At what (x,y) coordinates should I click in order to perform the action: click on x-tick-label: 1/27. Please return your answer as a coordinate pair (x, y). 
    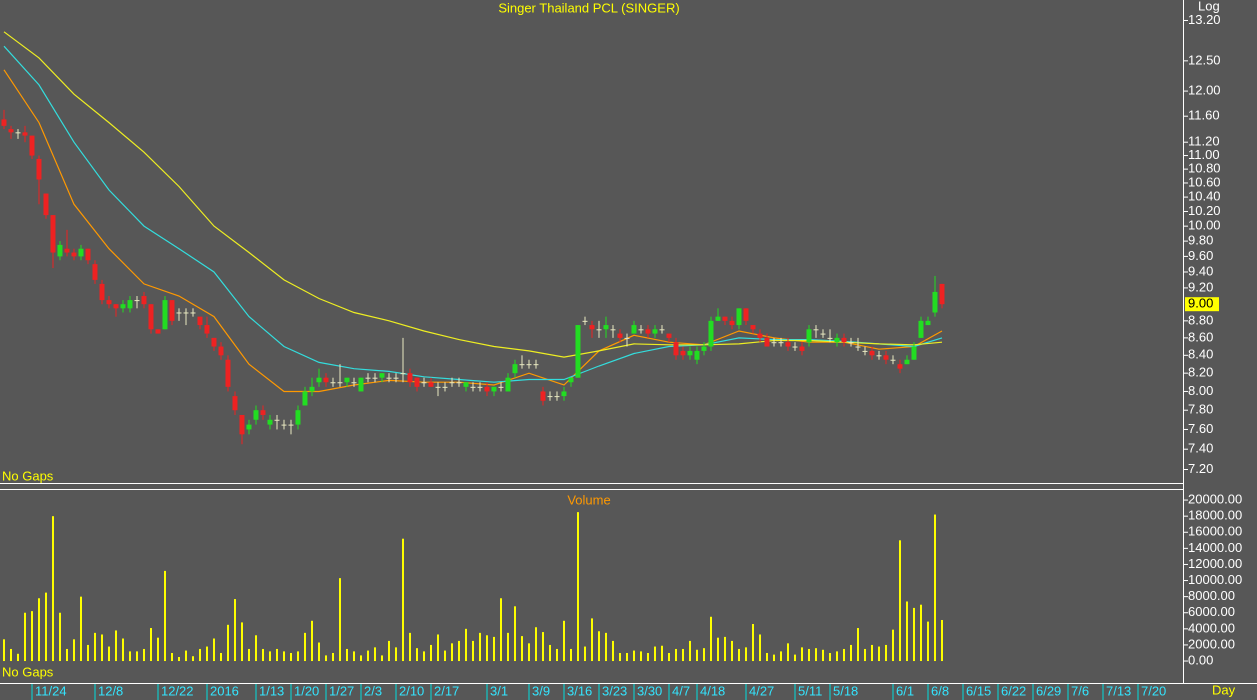
    Looking at the image, I should click on (341, 690).